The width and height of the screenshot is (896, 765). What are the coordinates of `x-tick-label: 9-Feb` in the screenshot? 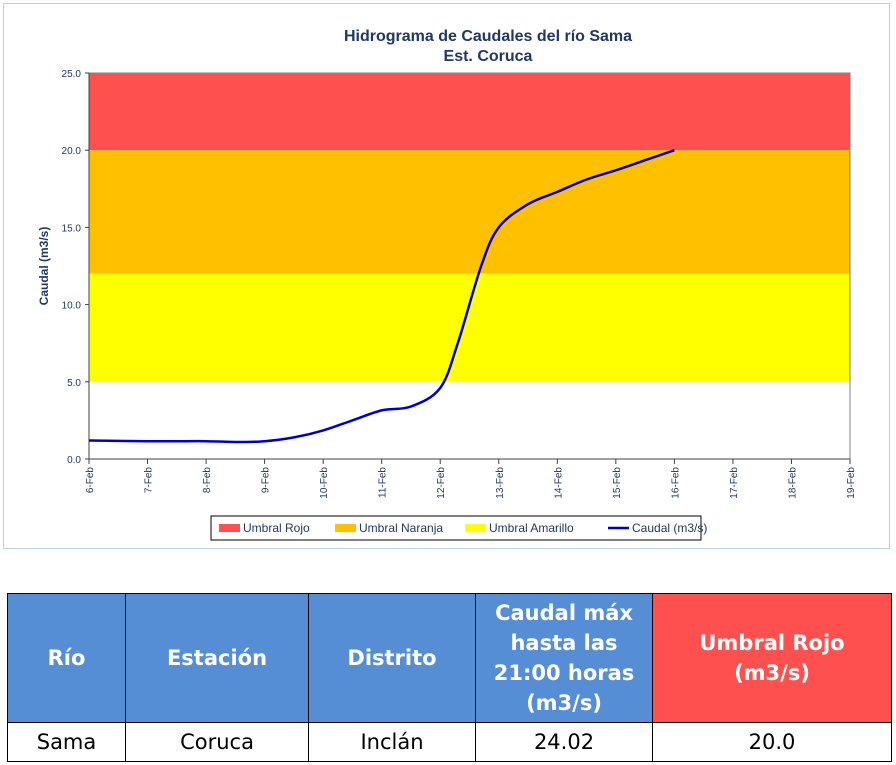 It's located at (266, 480).